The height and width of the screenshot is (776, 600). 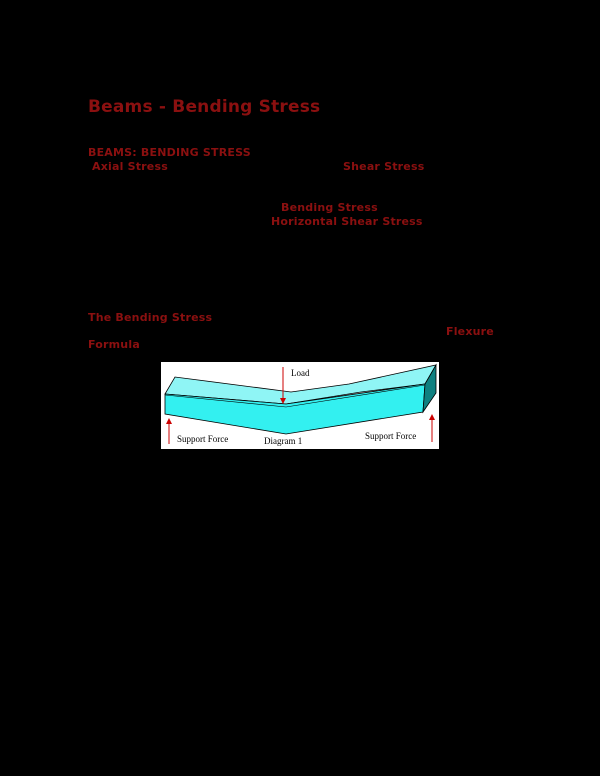 I want to click on support-arrow-left-icon, so click(x=169, y=431).